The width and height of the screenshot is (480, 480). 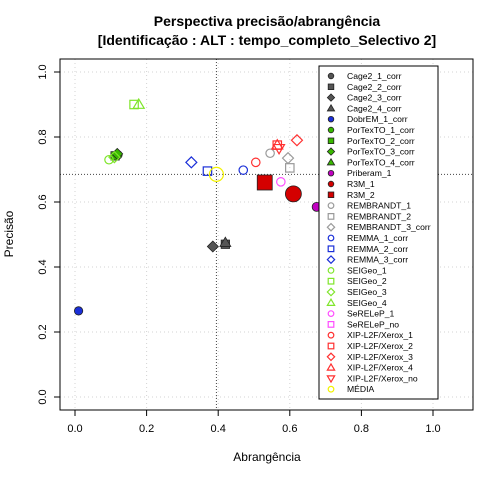 I want to click on legend-label: Cage2_4_corr, so click(x=374, y=108).